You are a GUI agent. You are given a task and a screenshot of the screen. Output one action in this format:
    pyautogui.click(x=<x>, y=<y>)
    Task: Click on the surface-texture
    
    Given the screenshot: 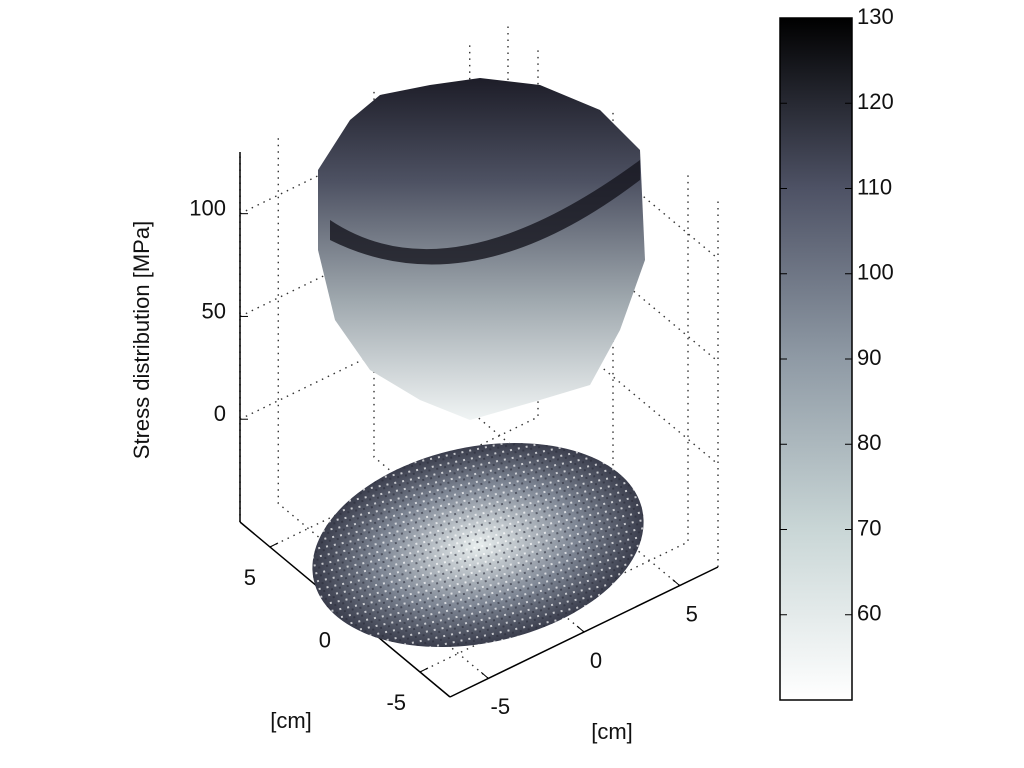 What is the action you would take?
    pyautogui.click(x=478, y=545)
    